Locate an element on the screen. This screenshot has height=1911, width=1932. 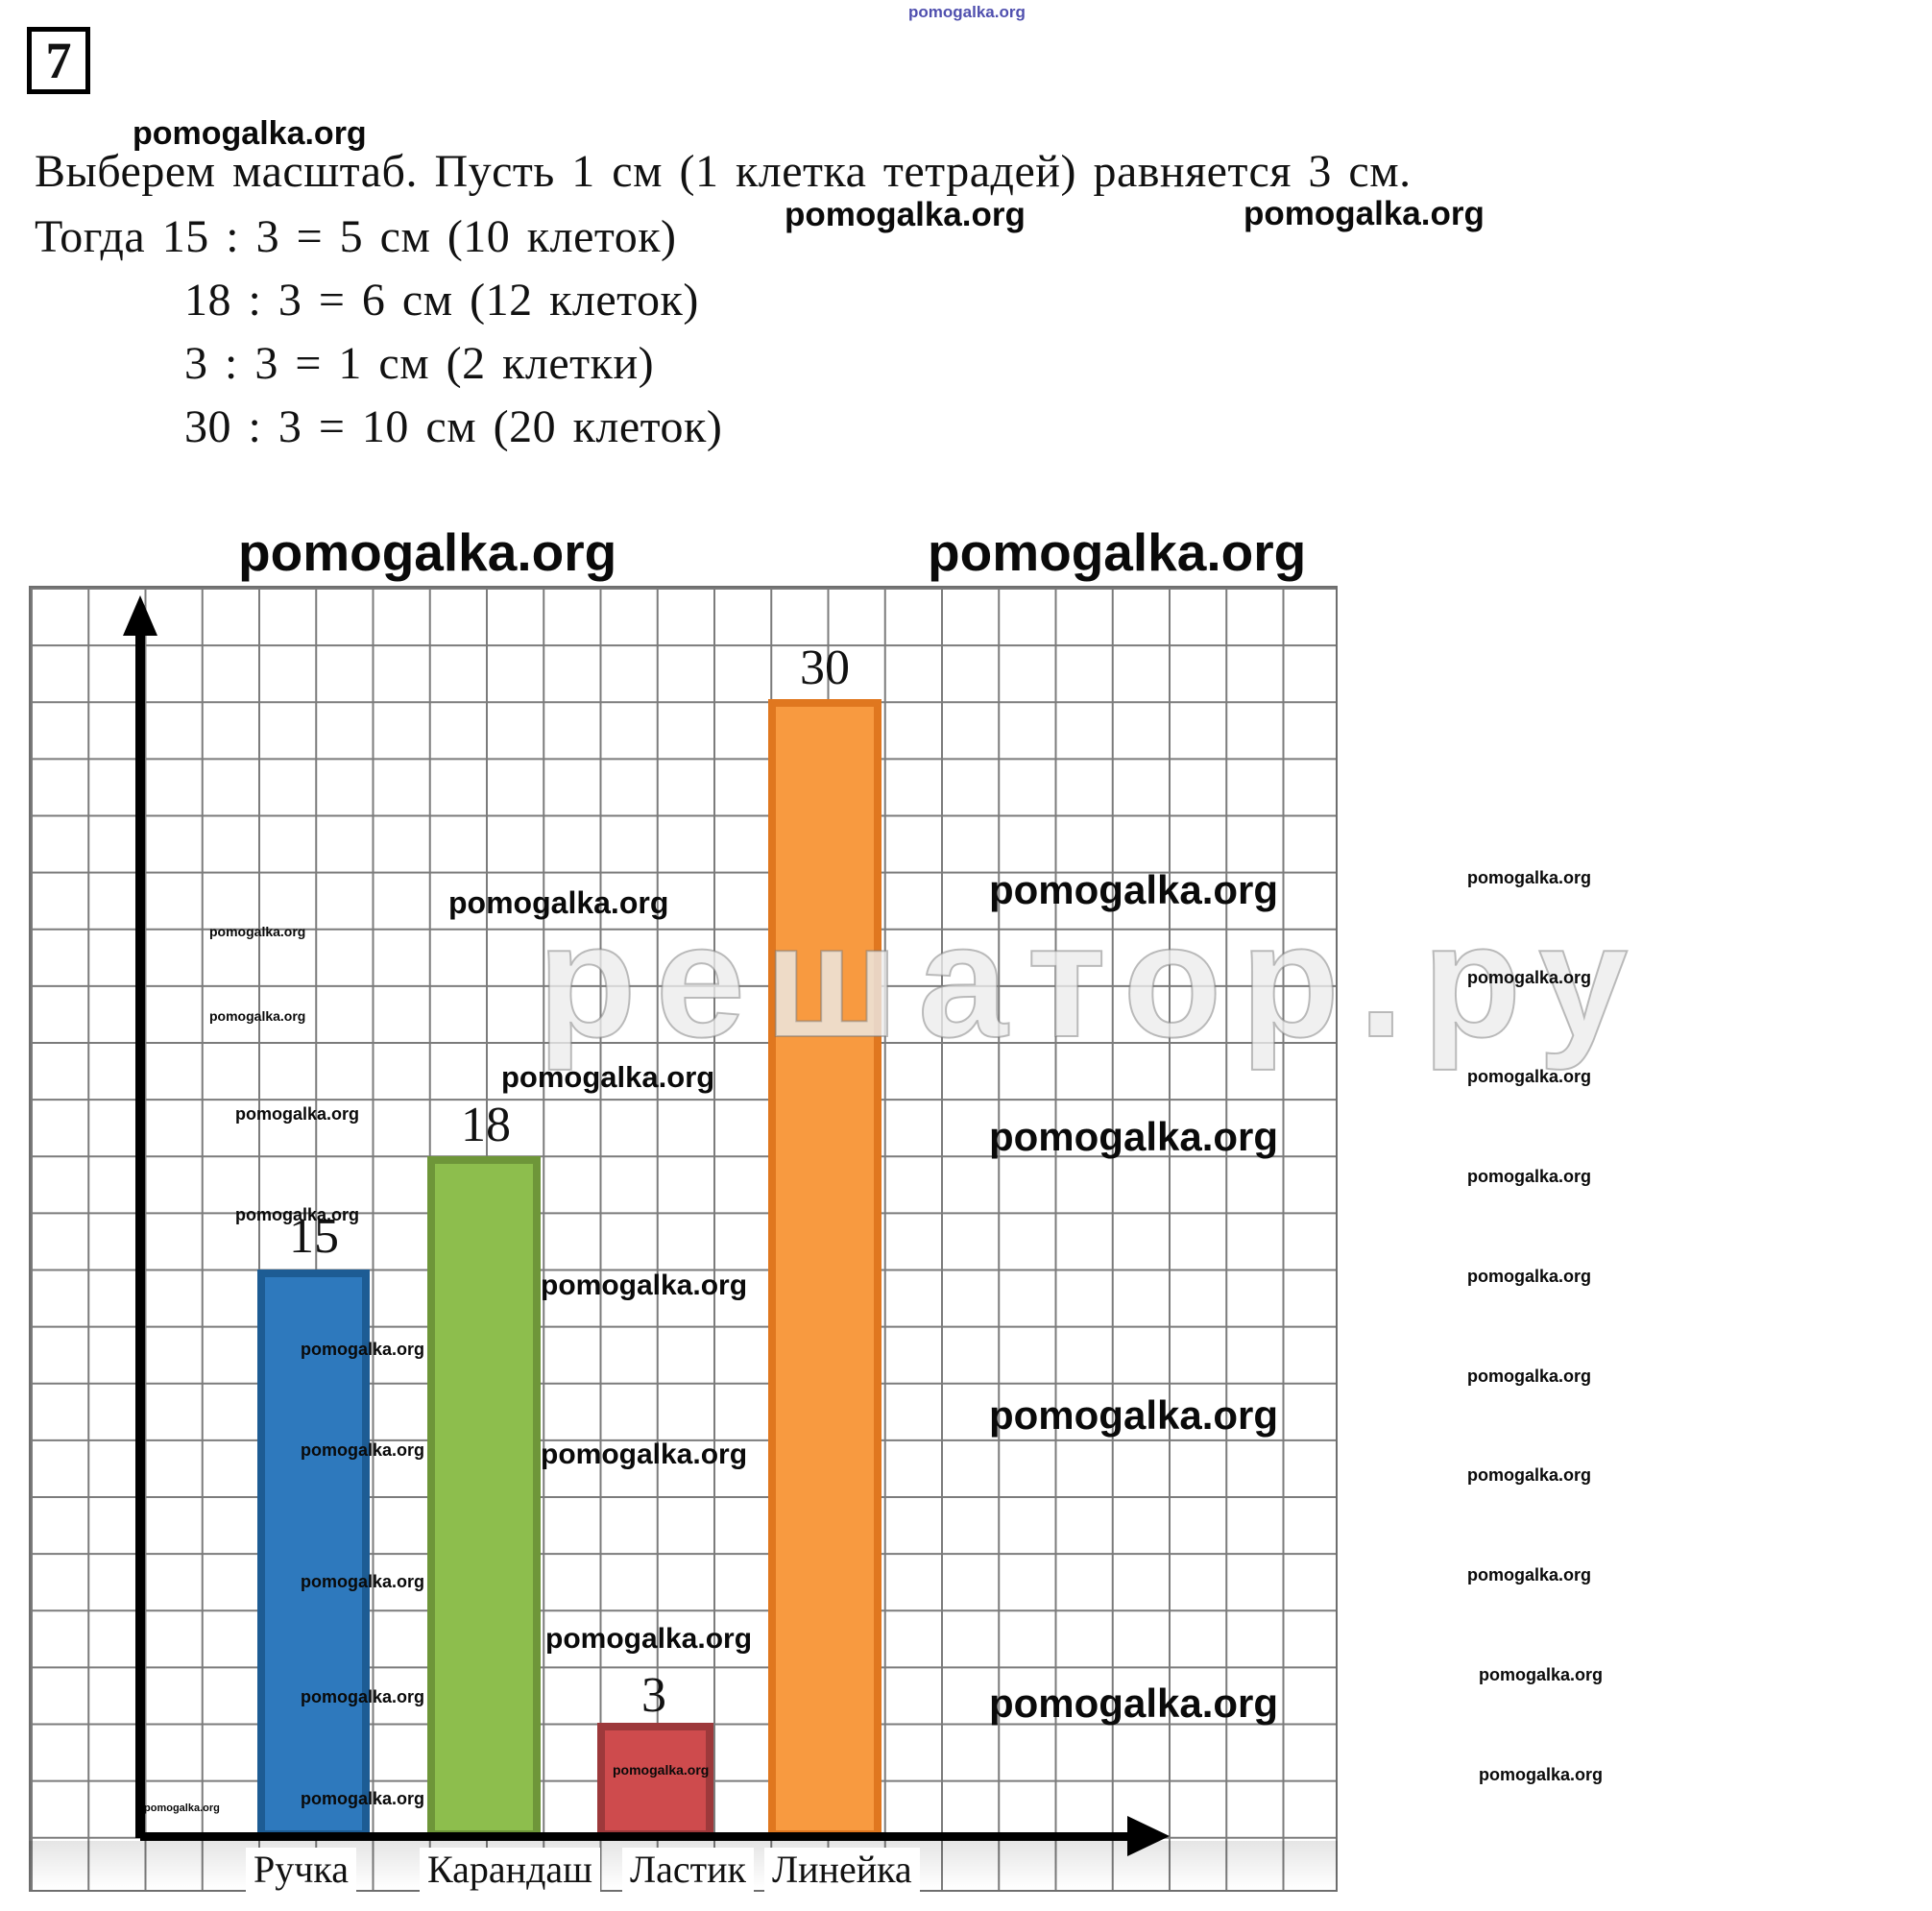
watermark-grid-left-7: pomogalka.org is located at coordinates (363, 1581).